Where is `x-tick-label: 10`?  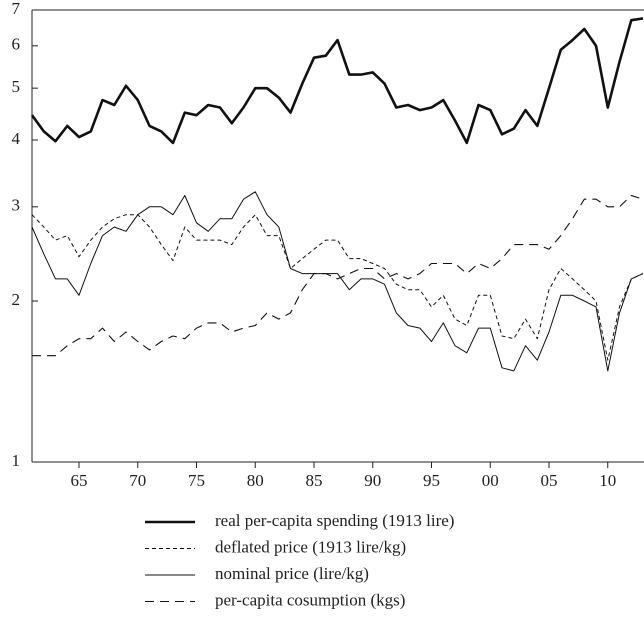 x-tick-label: 10 is located at coordinates (607, 480).